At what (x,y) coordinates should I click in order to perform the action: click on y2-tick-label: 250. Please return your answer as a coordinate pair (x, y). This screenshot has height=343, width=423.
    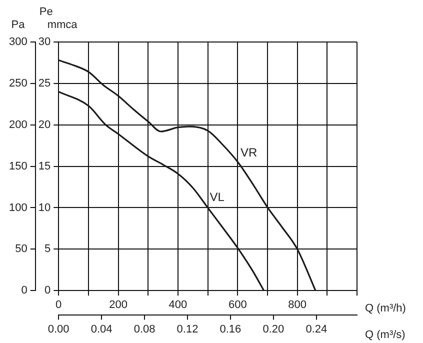
    Looking at the image, I should click on (18, 83).